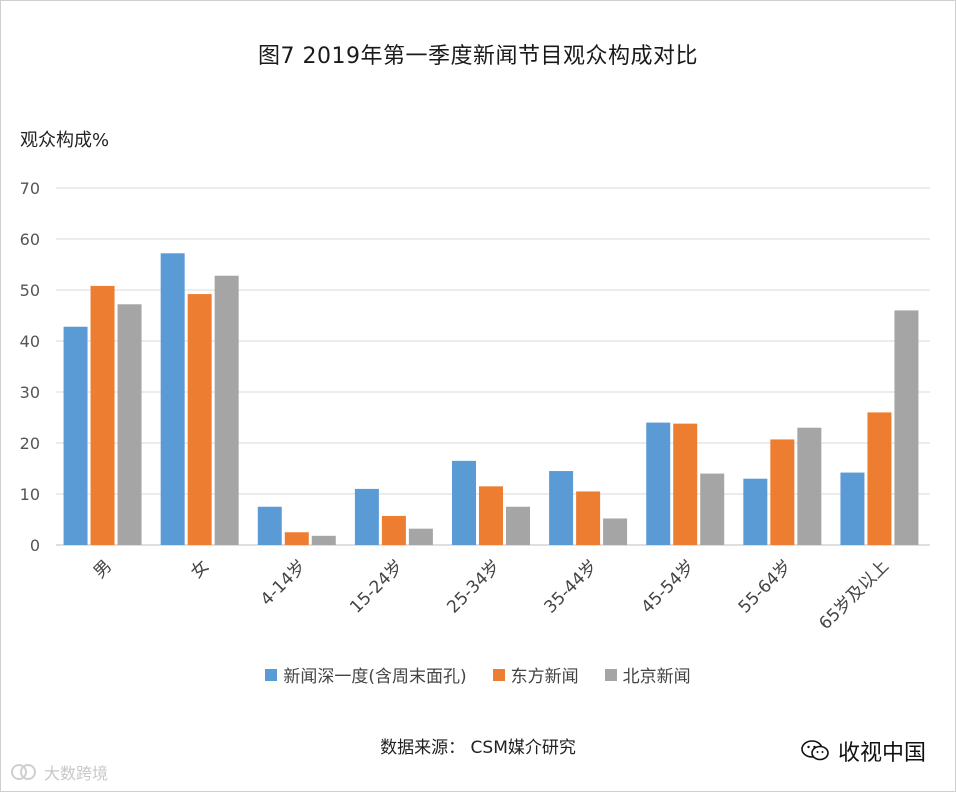 The width and height of the screenshot is (956, 792). I want to click on x-tick-label: 45-54岁, so click(668, 586).